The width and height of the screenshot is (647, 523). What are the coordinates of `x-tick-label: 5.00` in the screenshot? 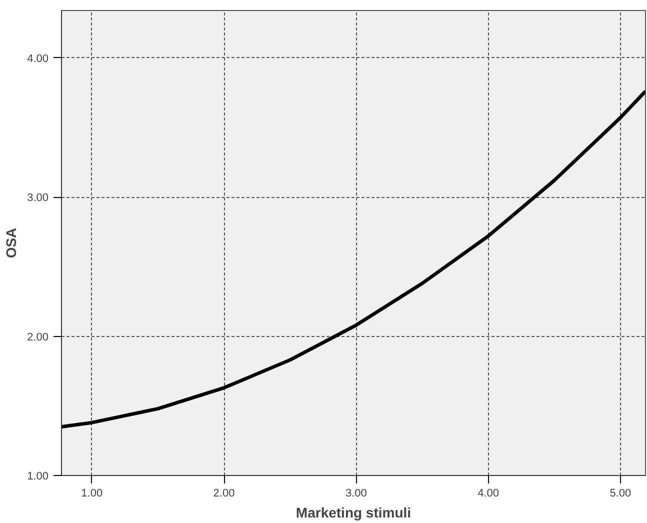 It's located at (621, 494).